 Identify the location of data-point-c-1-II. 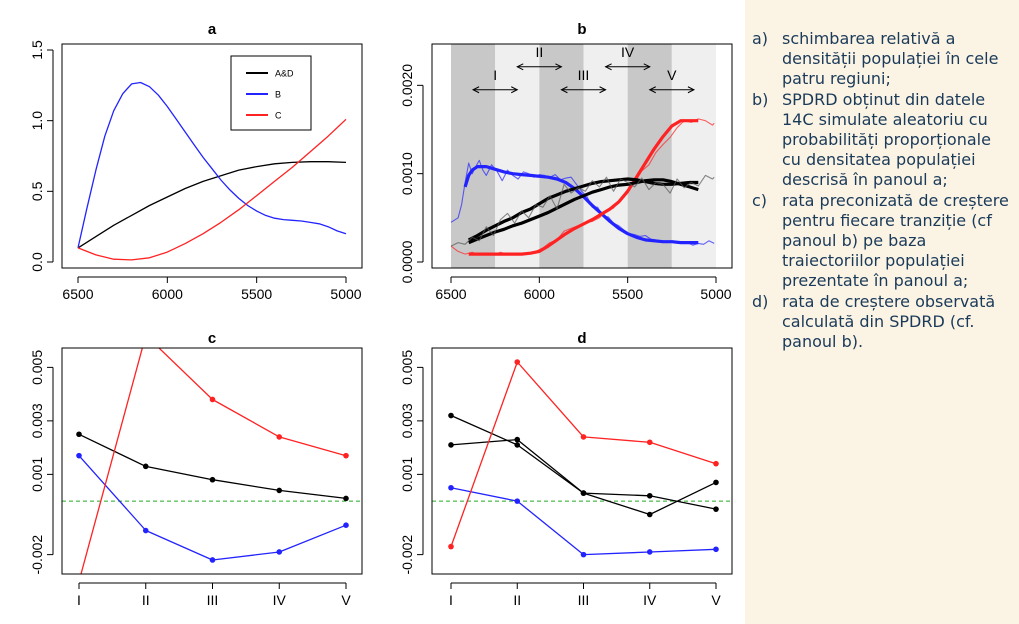
(145, 466).